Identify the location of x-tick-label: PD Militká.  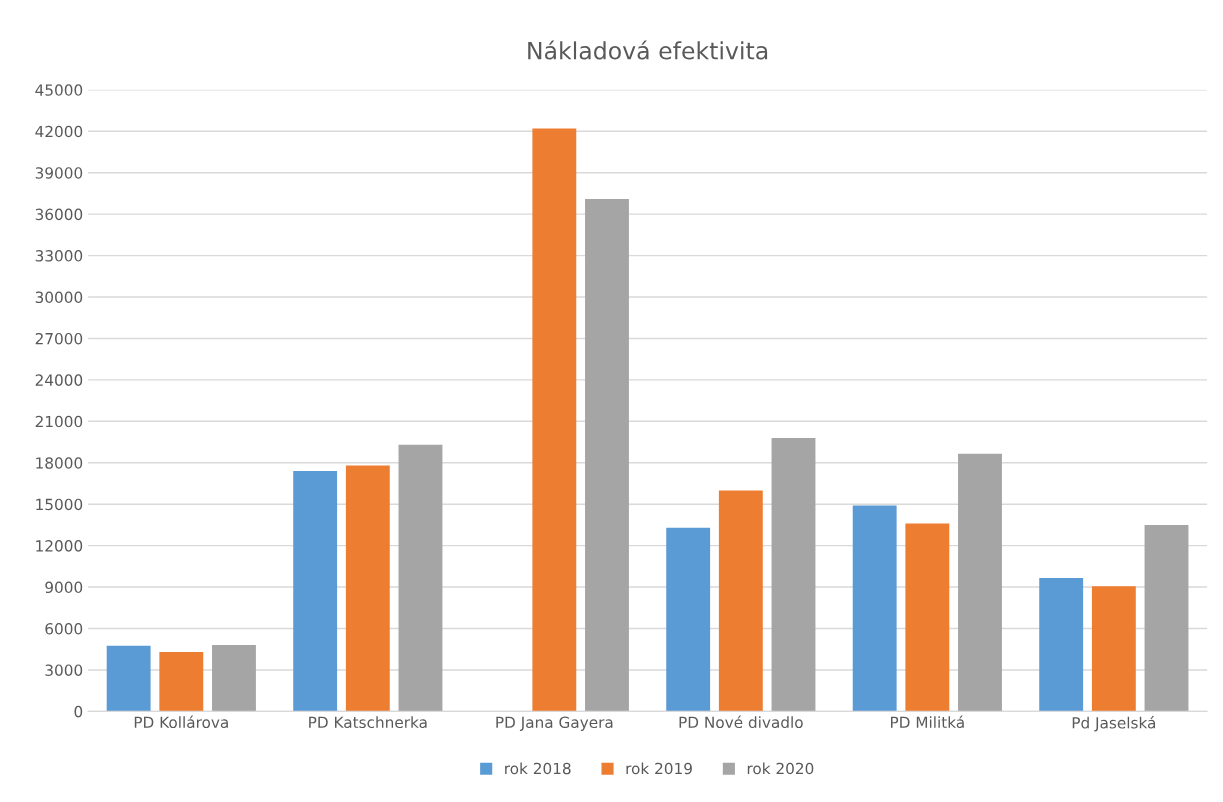
(927, 722).